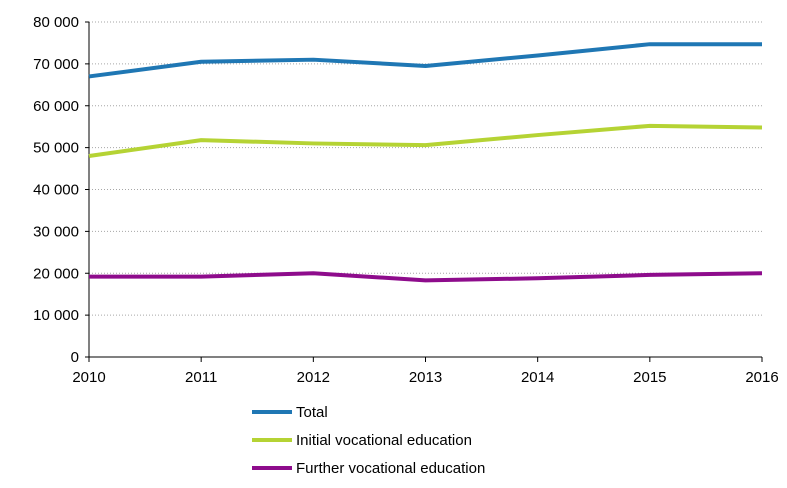  I want to click on legend-item-initial: Initial vocational education, so click(368, 440).